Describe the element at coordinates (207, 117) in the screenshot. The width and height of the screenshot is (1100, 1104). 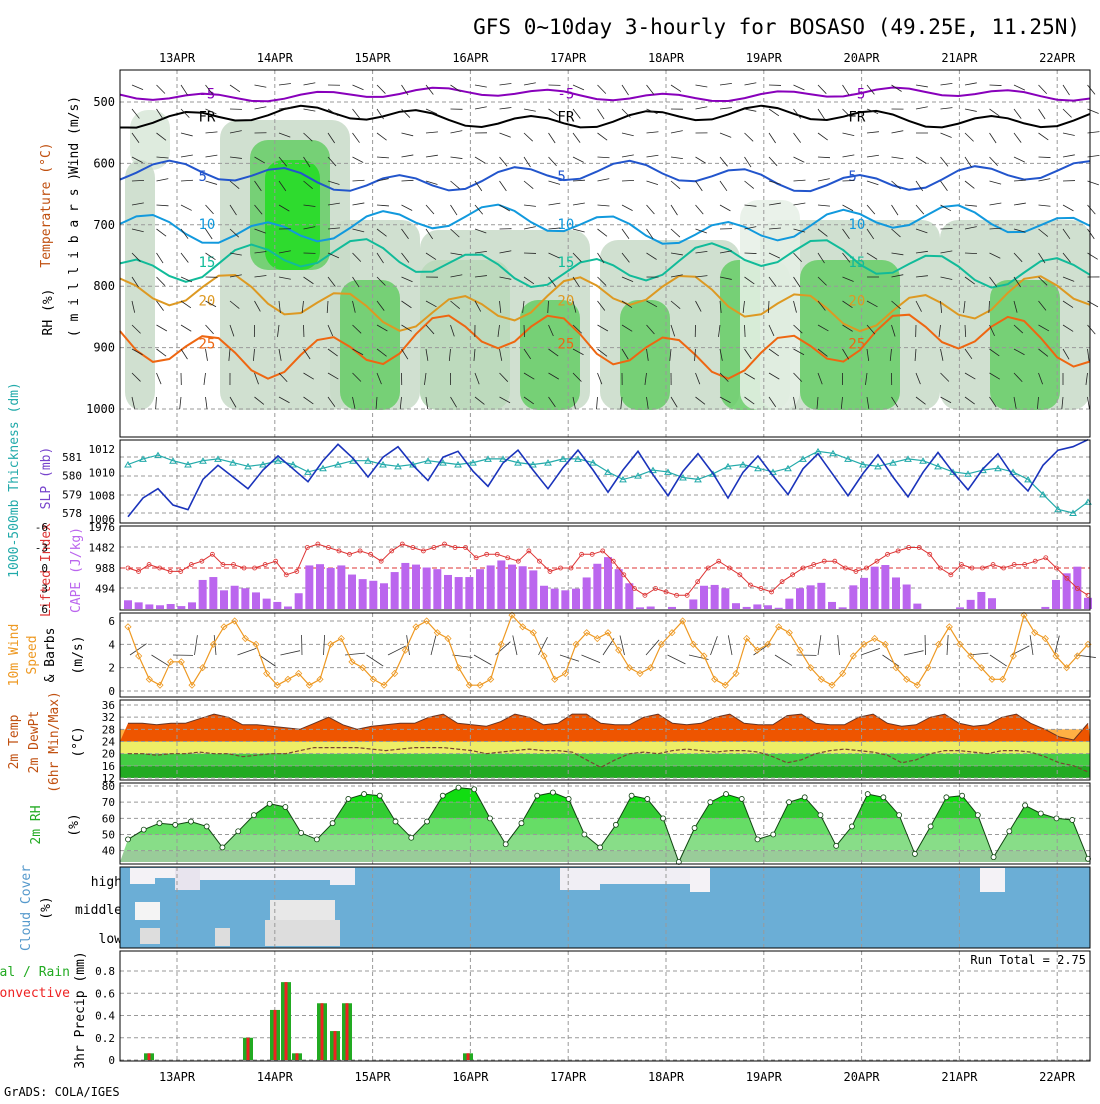
I see `isotherm-label-FR: FR` at that location.